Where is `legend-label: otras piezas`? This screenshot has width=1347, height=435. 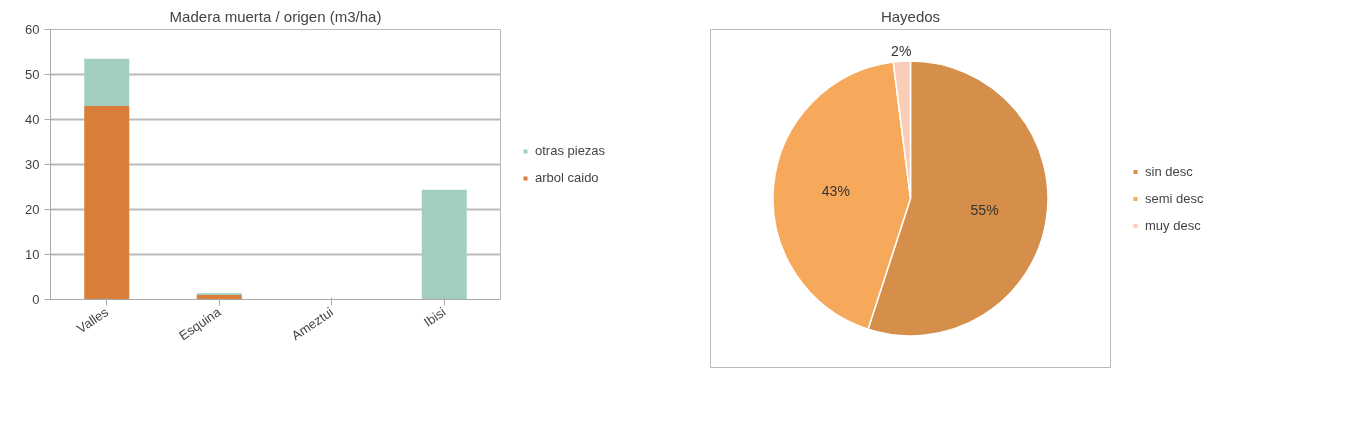
legend-label: otras piezas is located at coordinates (570, 150).